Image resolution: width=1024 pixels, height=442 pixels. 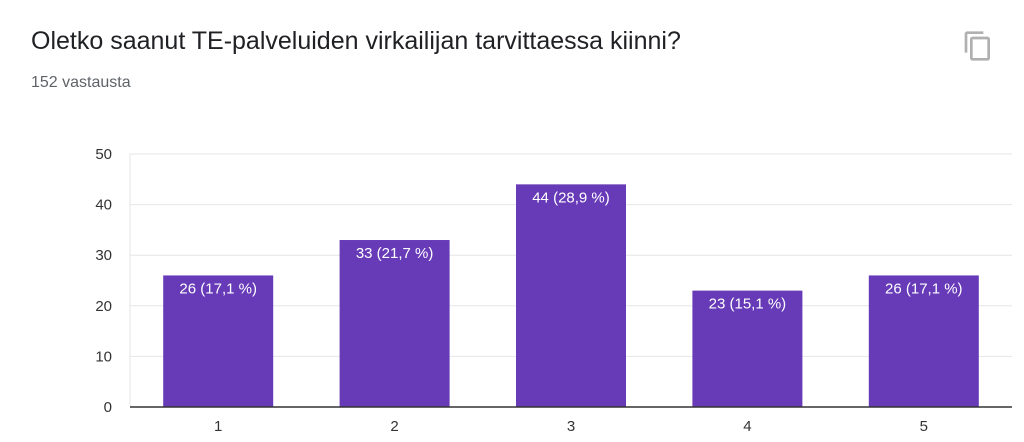 I want to click on copy-chart-button, so click(x=978, y=46).